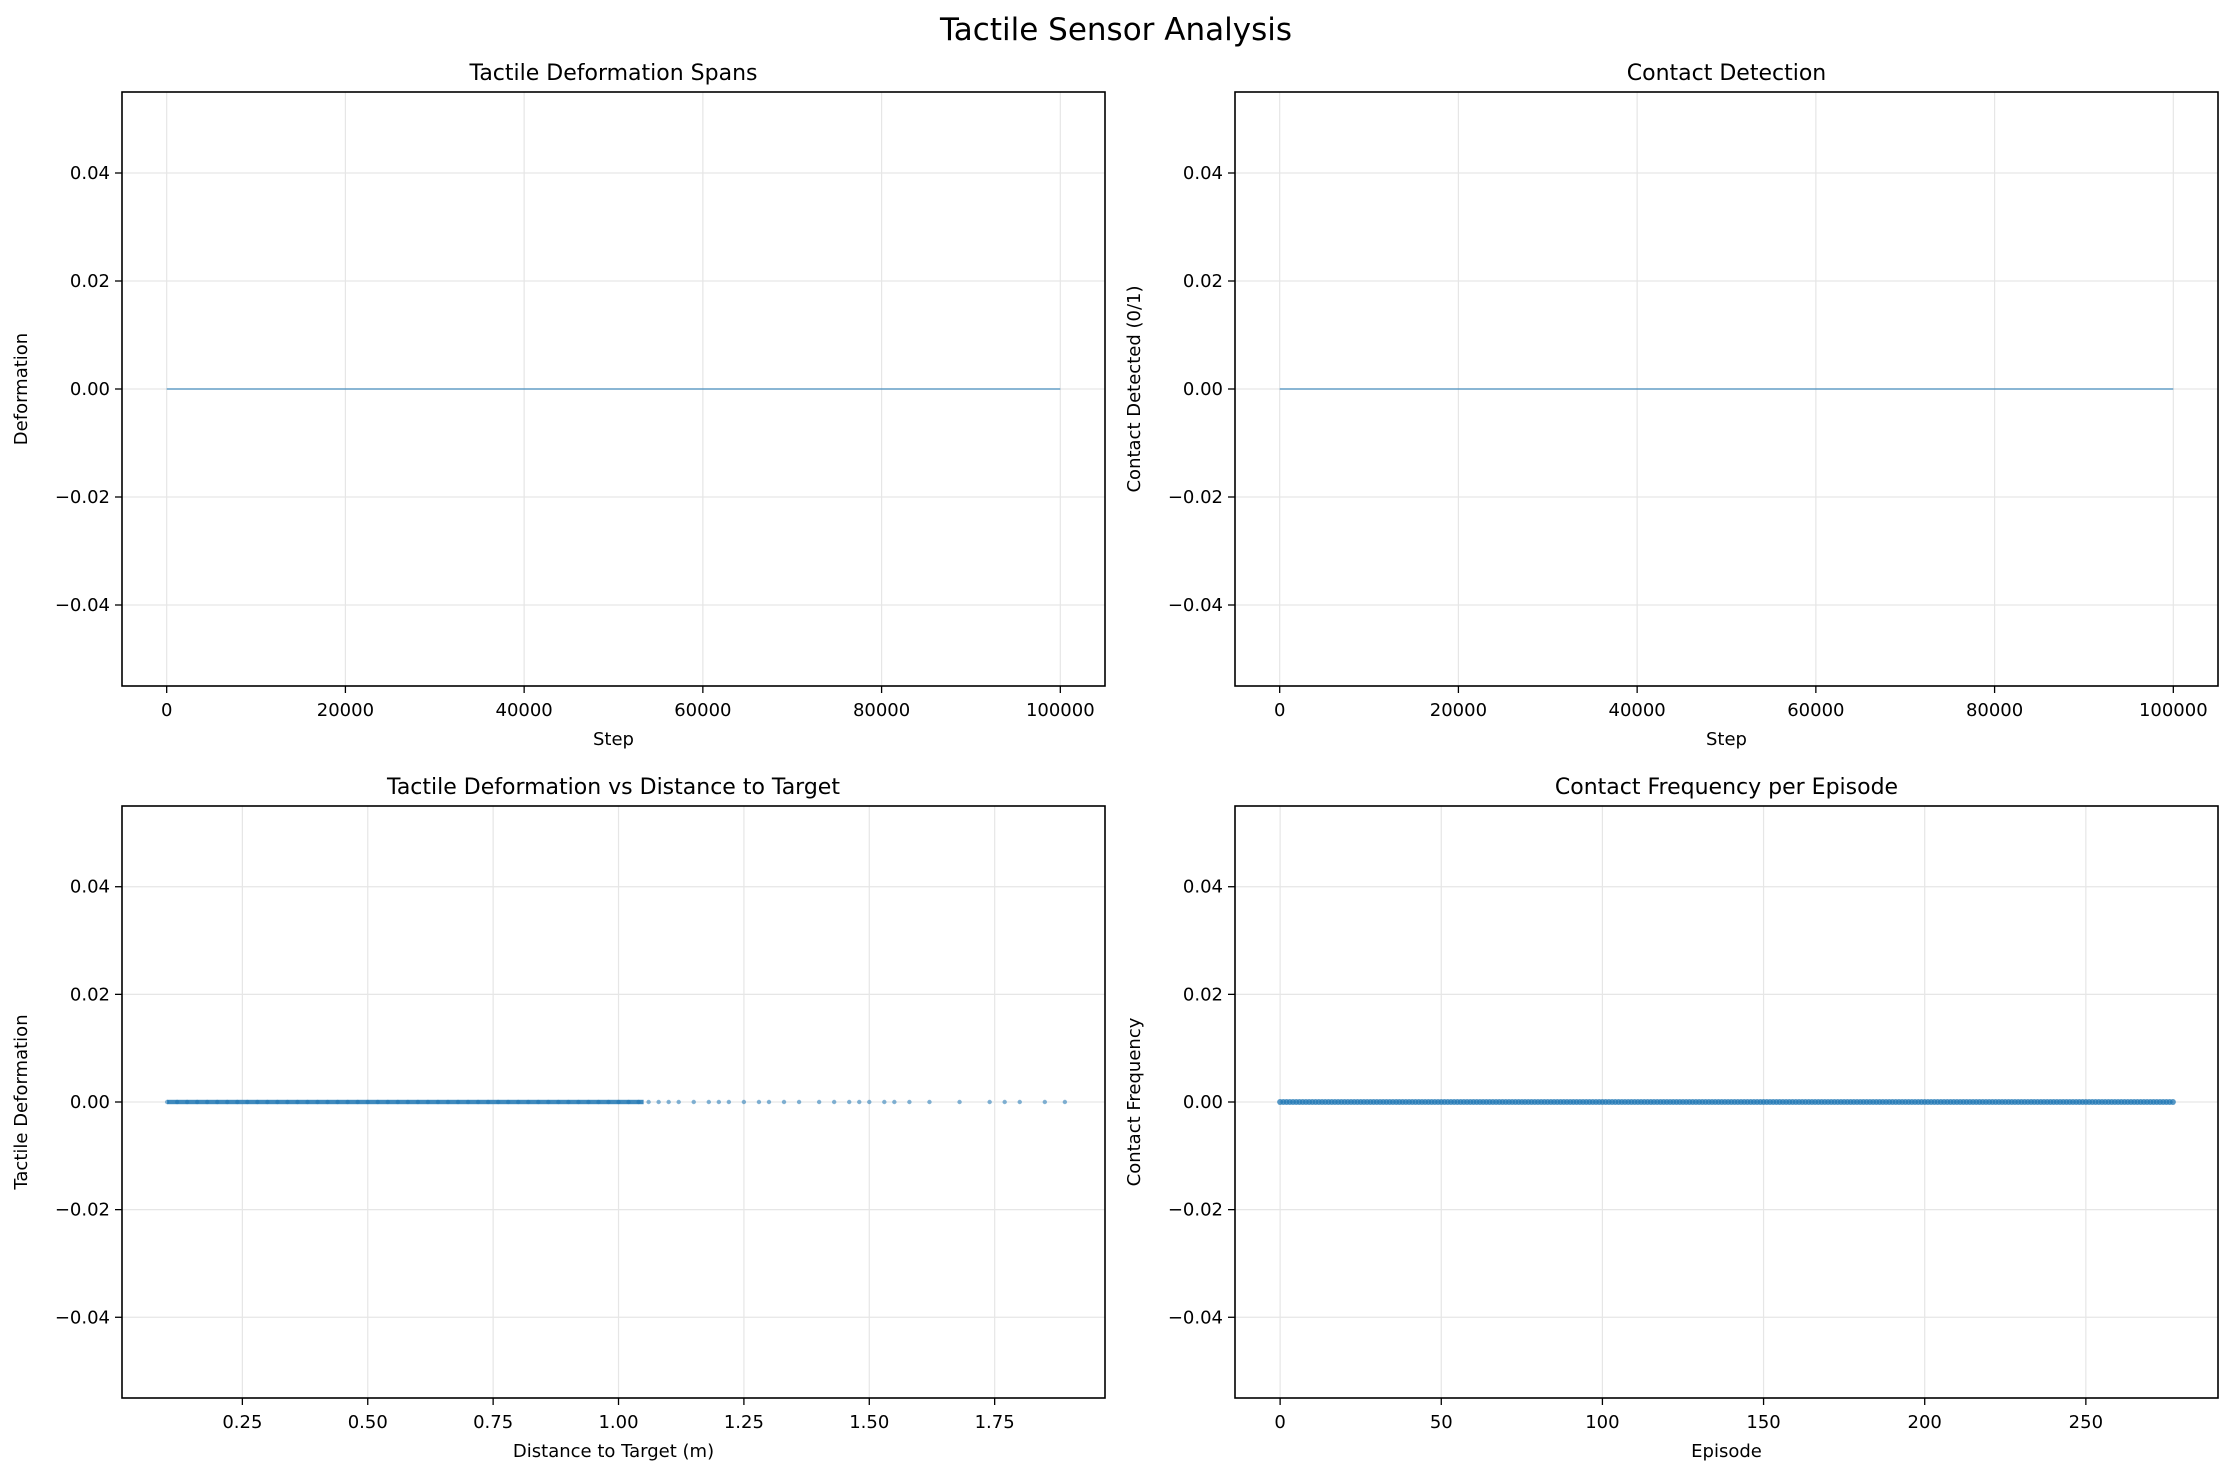 This screenshot has height=1475, width=2233. Describe the element at coordinates (613, 73) in the screenshot. I see `subplot-title: Tactile Deformation Spans` at that location.